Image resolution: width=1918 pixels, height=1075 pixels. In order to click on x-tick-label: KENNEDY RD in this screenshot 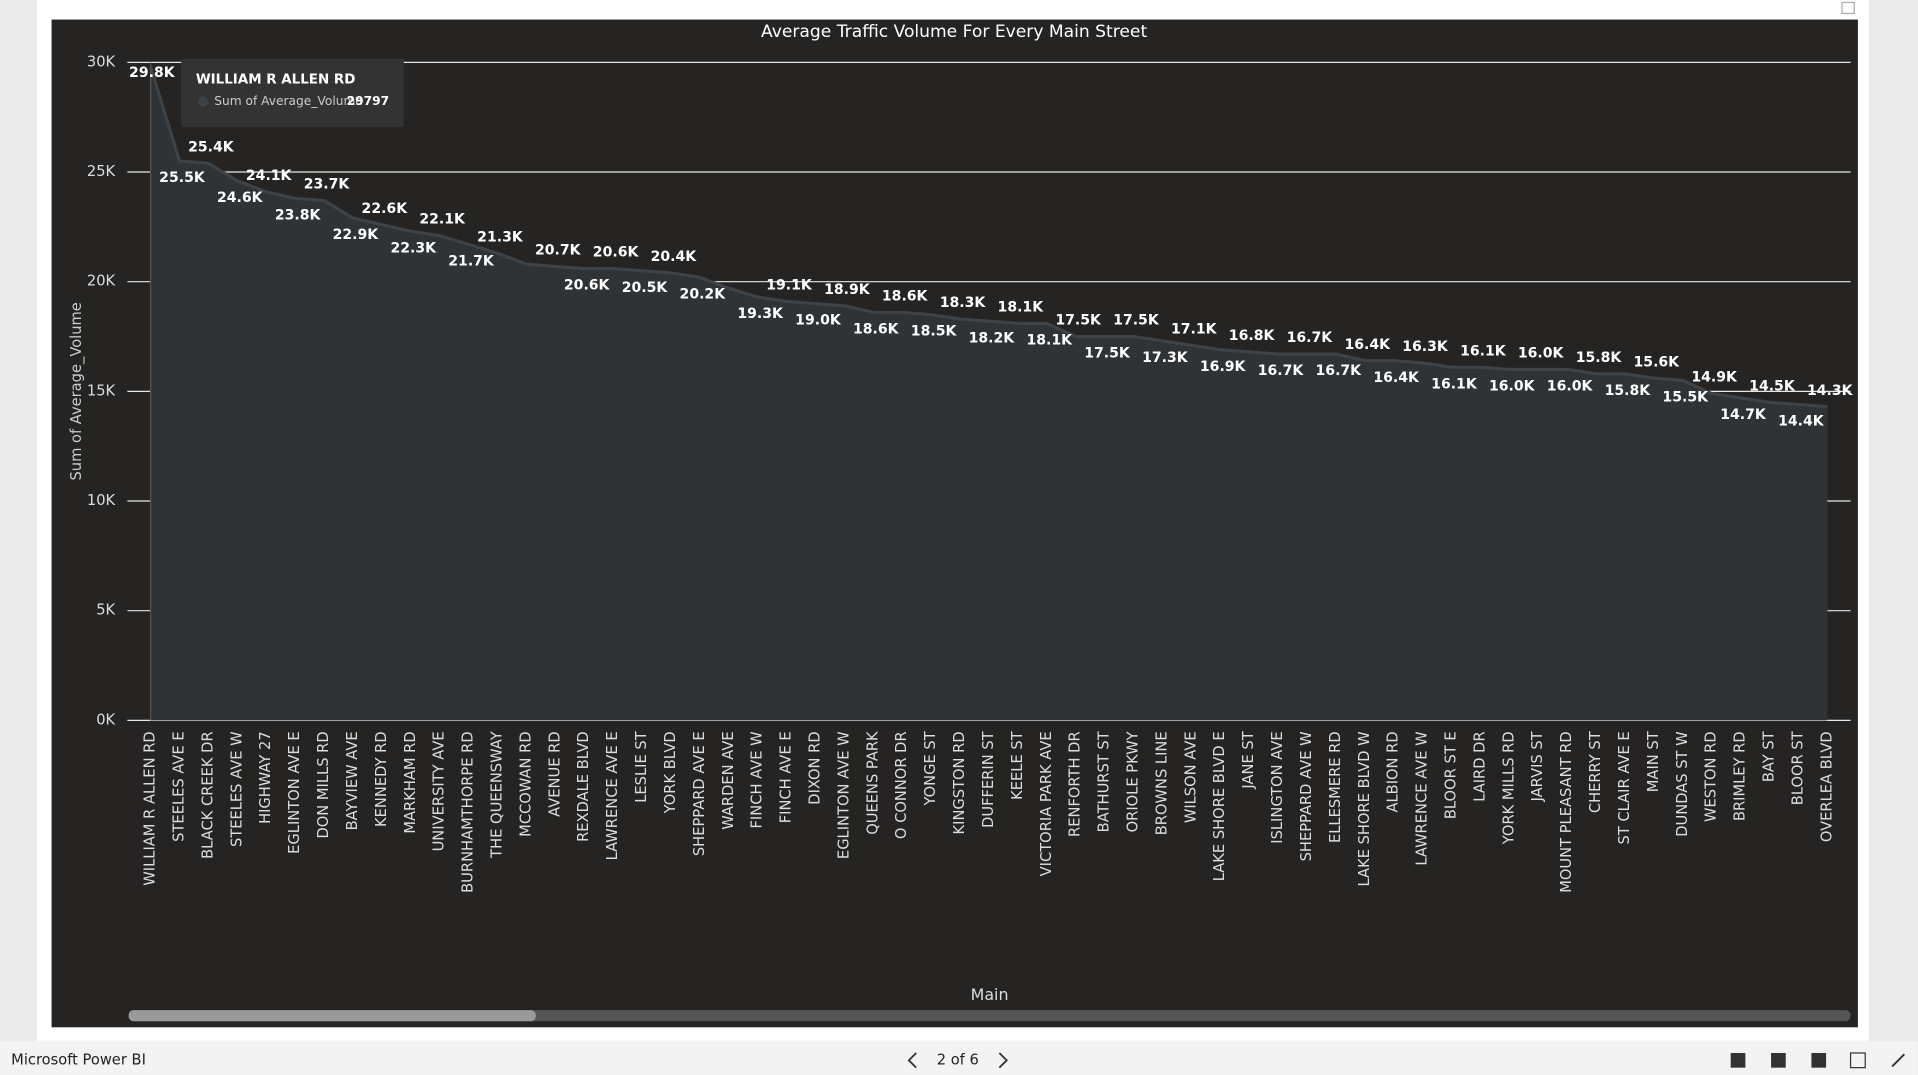, I will do `click(381, 779)`.